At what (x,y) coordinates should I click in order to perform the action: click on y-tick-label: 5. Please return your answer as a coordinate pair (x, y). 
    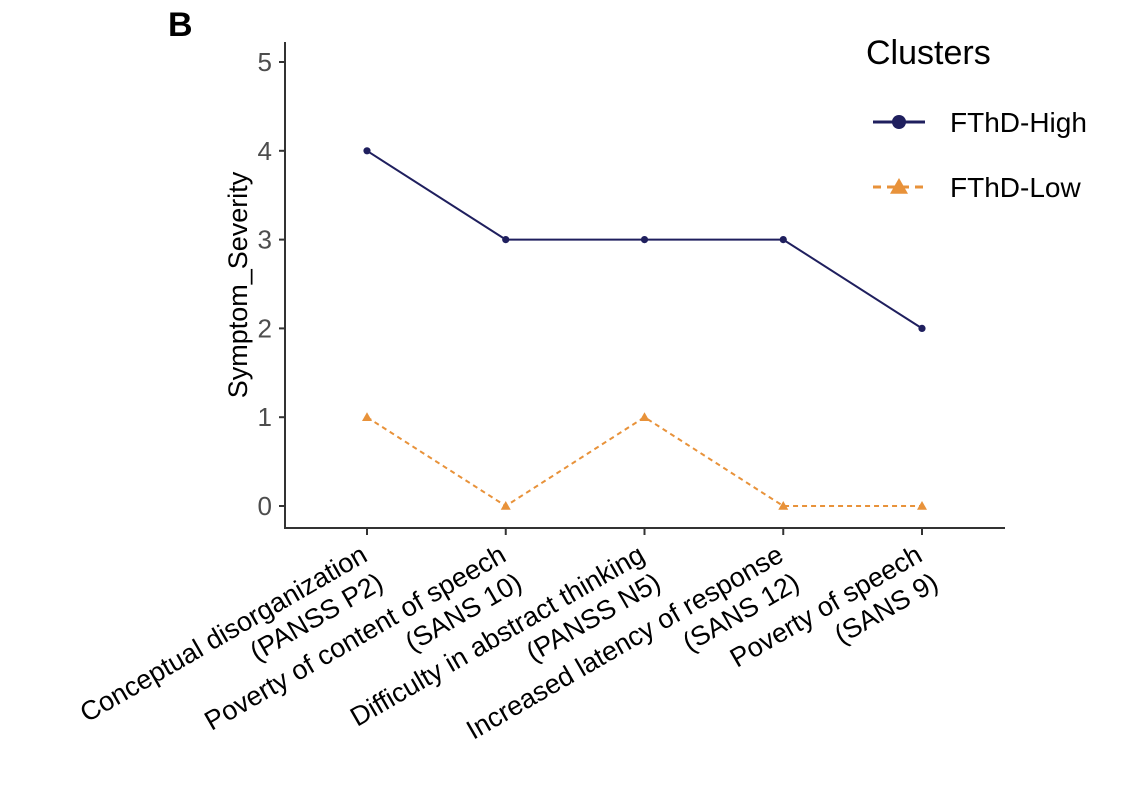
    Looking at the image, I should click on (265, 62).